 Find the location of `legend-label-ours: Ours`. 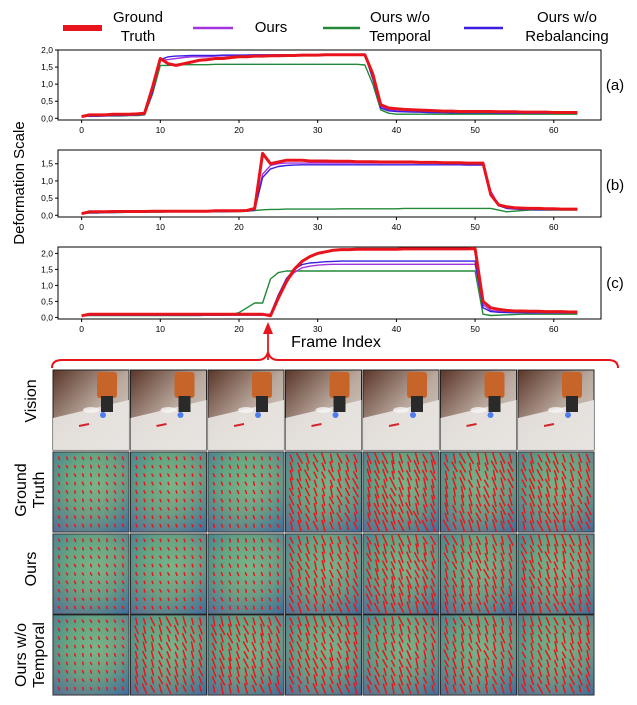

legend-label-ours: Ours is located at coordinates (271, 27).